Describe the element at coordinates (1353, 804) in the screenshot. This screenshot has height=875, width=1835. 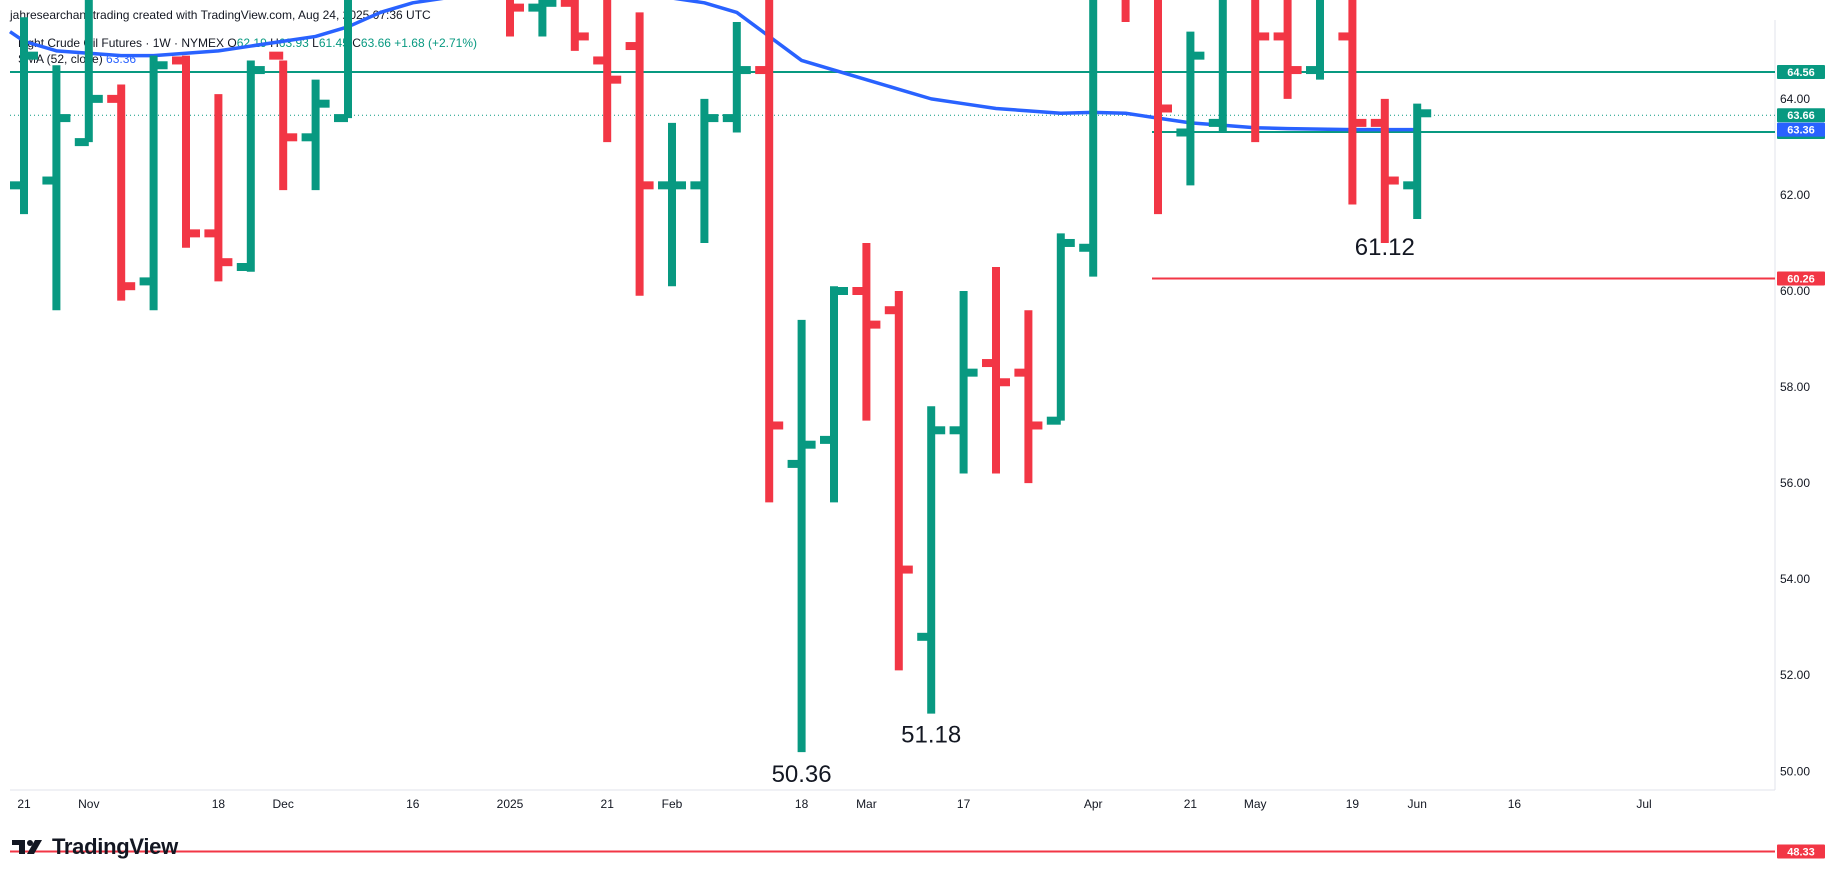
I see `x-tick-label: 19` at that location.